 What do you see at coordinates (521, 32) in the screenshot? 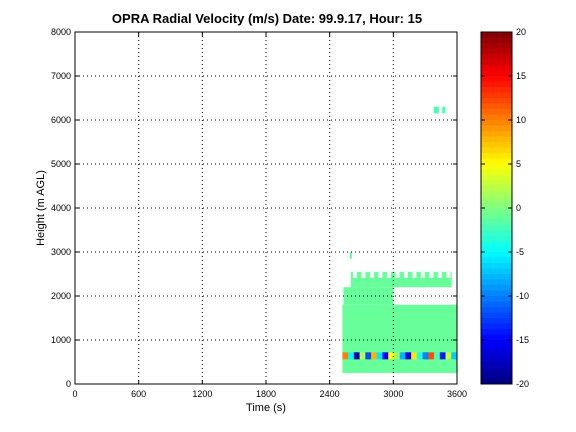
I see `colorbar-label-20: 20` at bounding box center [521, 32].